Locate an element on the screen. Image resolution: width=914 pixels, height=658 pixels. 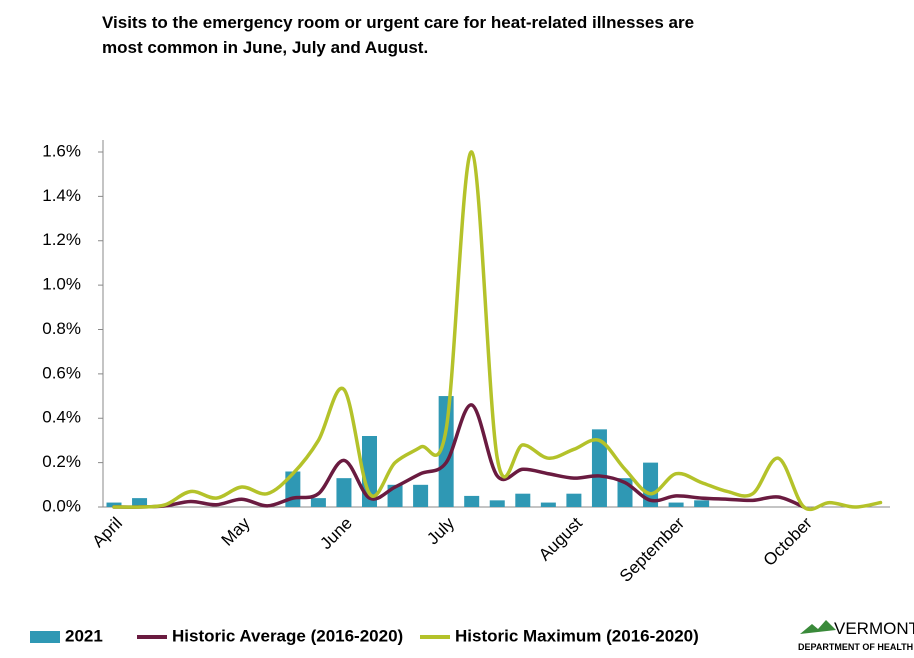
legend-item: Historic Maximum (2016-2020) is located at coordinates (559, 635).